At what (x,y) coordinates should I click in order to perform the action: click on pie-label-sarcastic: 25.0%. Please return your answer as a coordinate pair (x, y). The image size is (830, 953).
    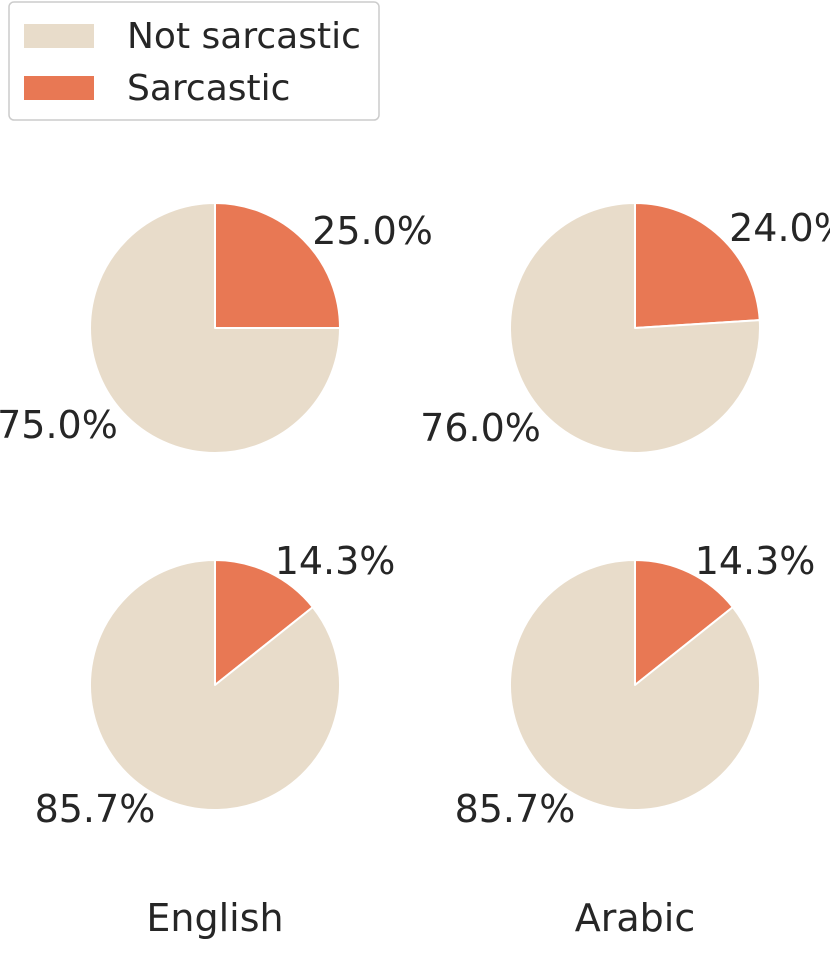
    Looking at the image, I should click on (372, 231).